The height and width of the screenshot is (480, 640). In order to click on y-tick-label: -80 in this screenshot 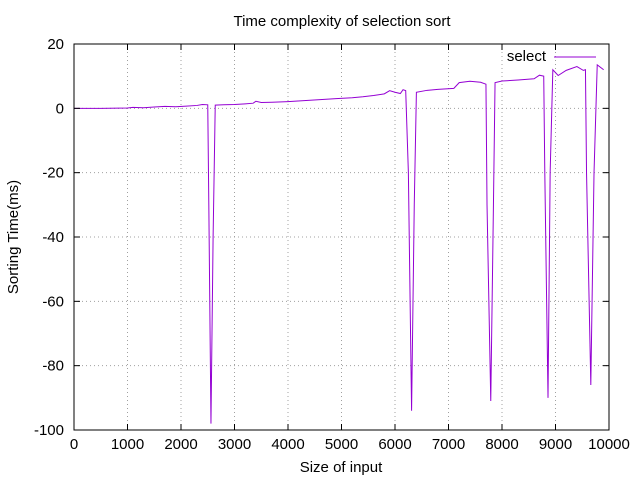, I will do `click(53, 366)`.